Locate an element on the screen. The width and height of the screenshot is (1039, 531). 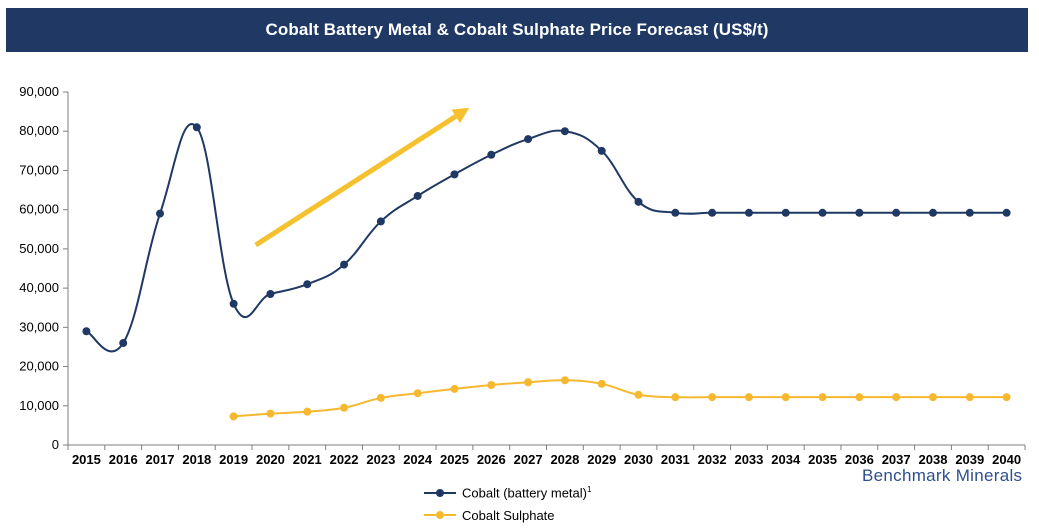
data-point-cobalt-sulphate-2021 is located at coordinates (307, 411).